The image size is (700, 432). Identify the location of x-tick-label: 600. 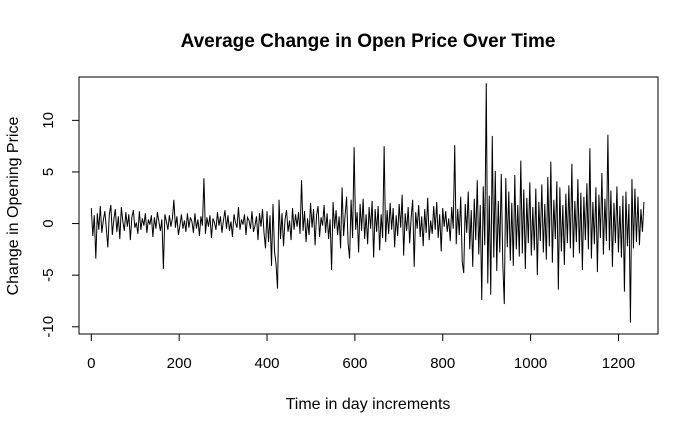
(354, 363).